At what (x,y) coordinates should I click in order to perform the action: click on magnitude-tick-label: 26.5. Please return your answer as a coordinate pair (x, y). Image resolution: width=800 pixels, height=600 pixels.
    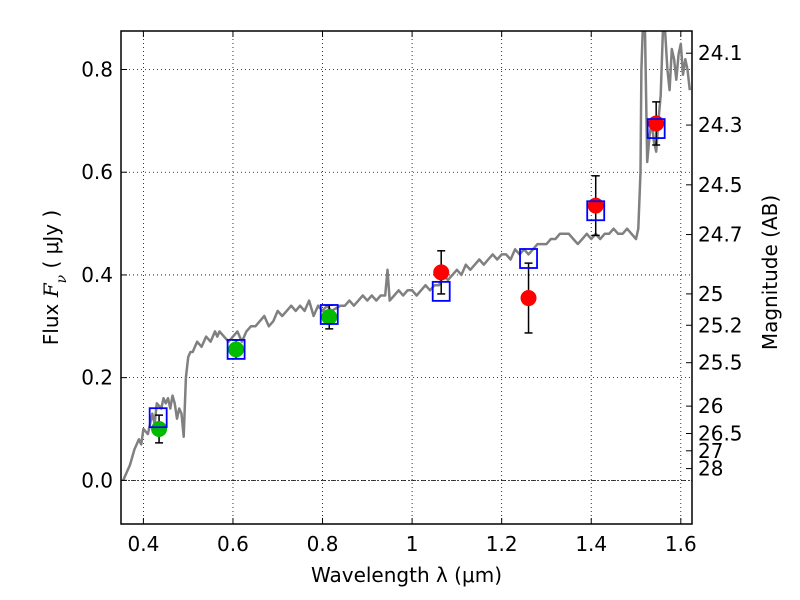
    Looking at the image, I should click on (720, 434).